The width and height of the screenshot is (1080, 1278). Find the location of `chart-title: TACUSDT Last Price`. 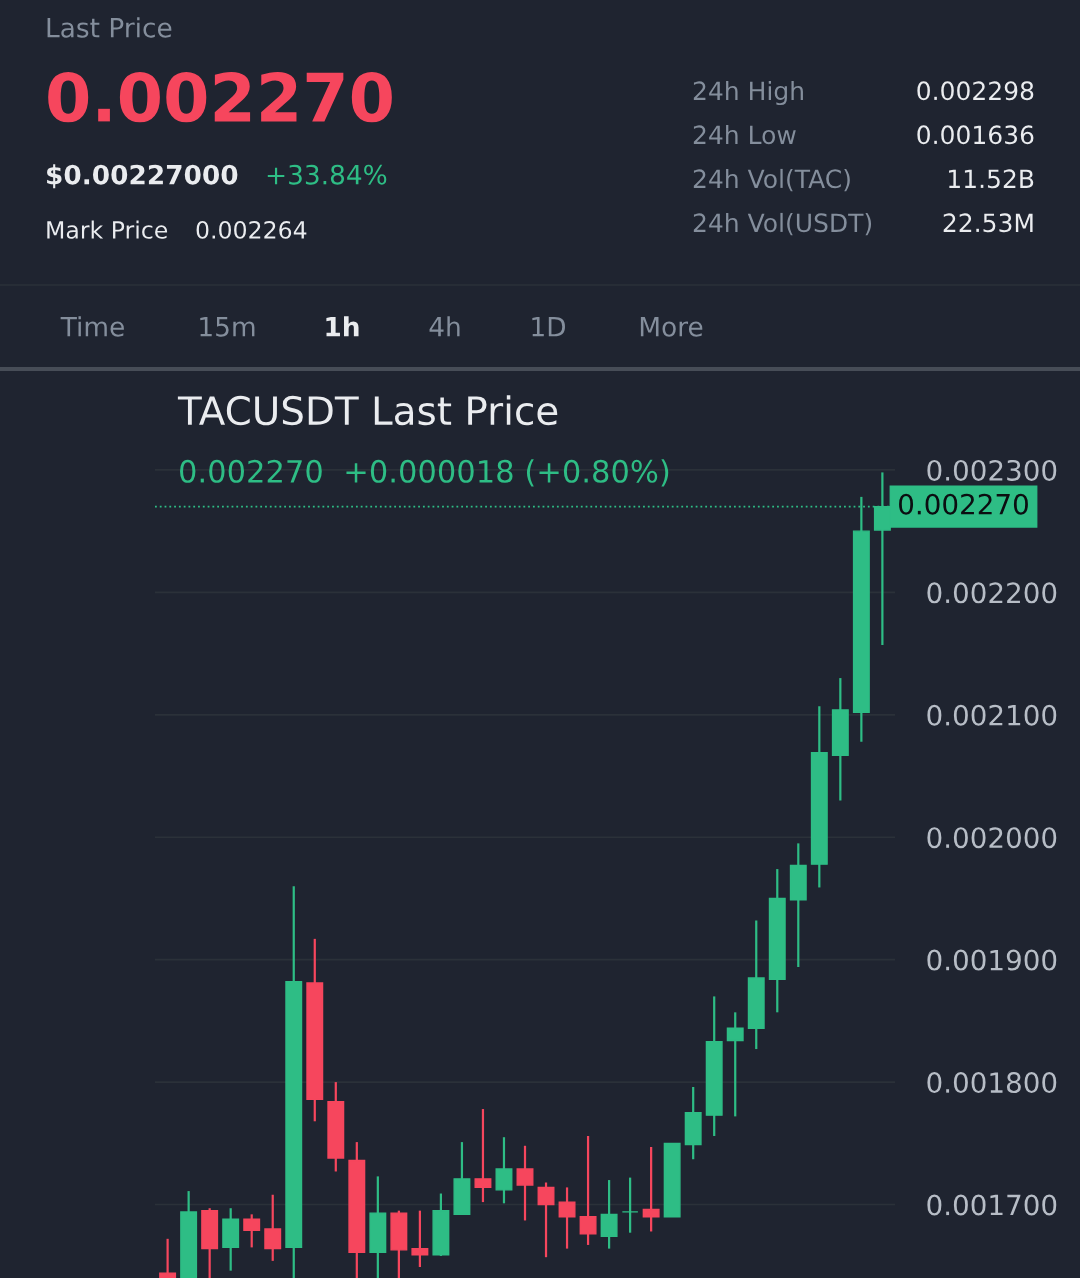

chart-title: TACUSDT Last Price is located at coordinates (367, 410).